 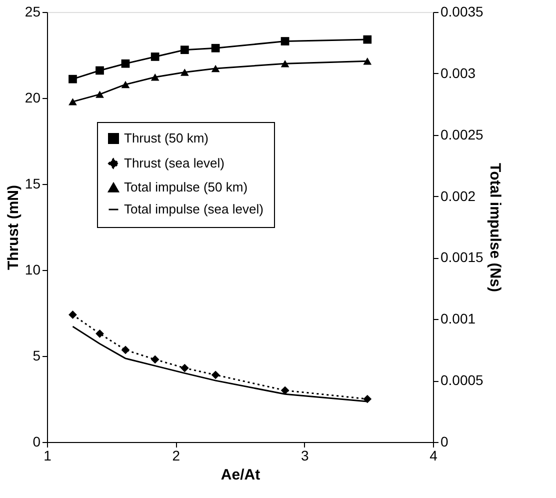 What do you see at coordinates (32, 98) in the screenshot?
I see `y-tick-label: 20` at bounding box center [32, 98].